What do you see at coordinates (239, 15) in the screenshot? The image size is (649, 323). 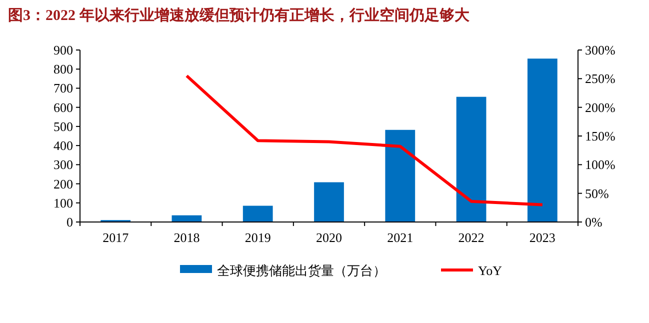 I see `chart-title: 图3：2022 年以来行业增速放缓但预计仍有正增长，行业空间仍足够大` at bounding box center [239, 15].